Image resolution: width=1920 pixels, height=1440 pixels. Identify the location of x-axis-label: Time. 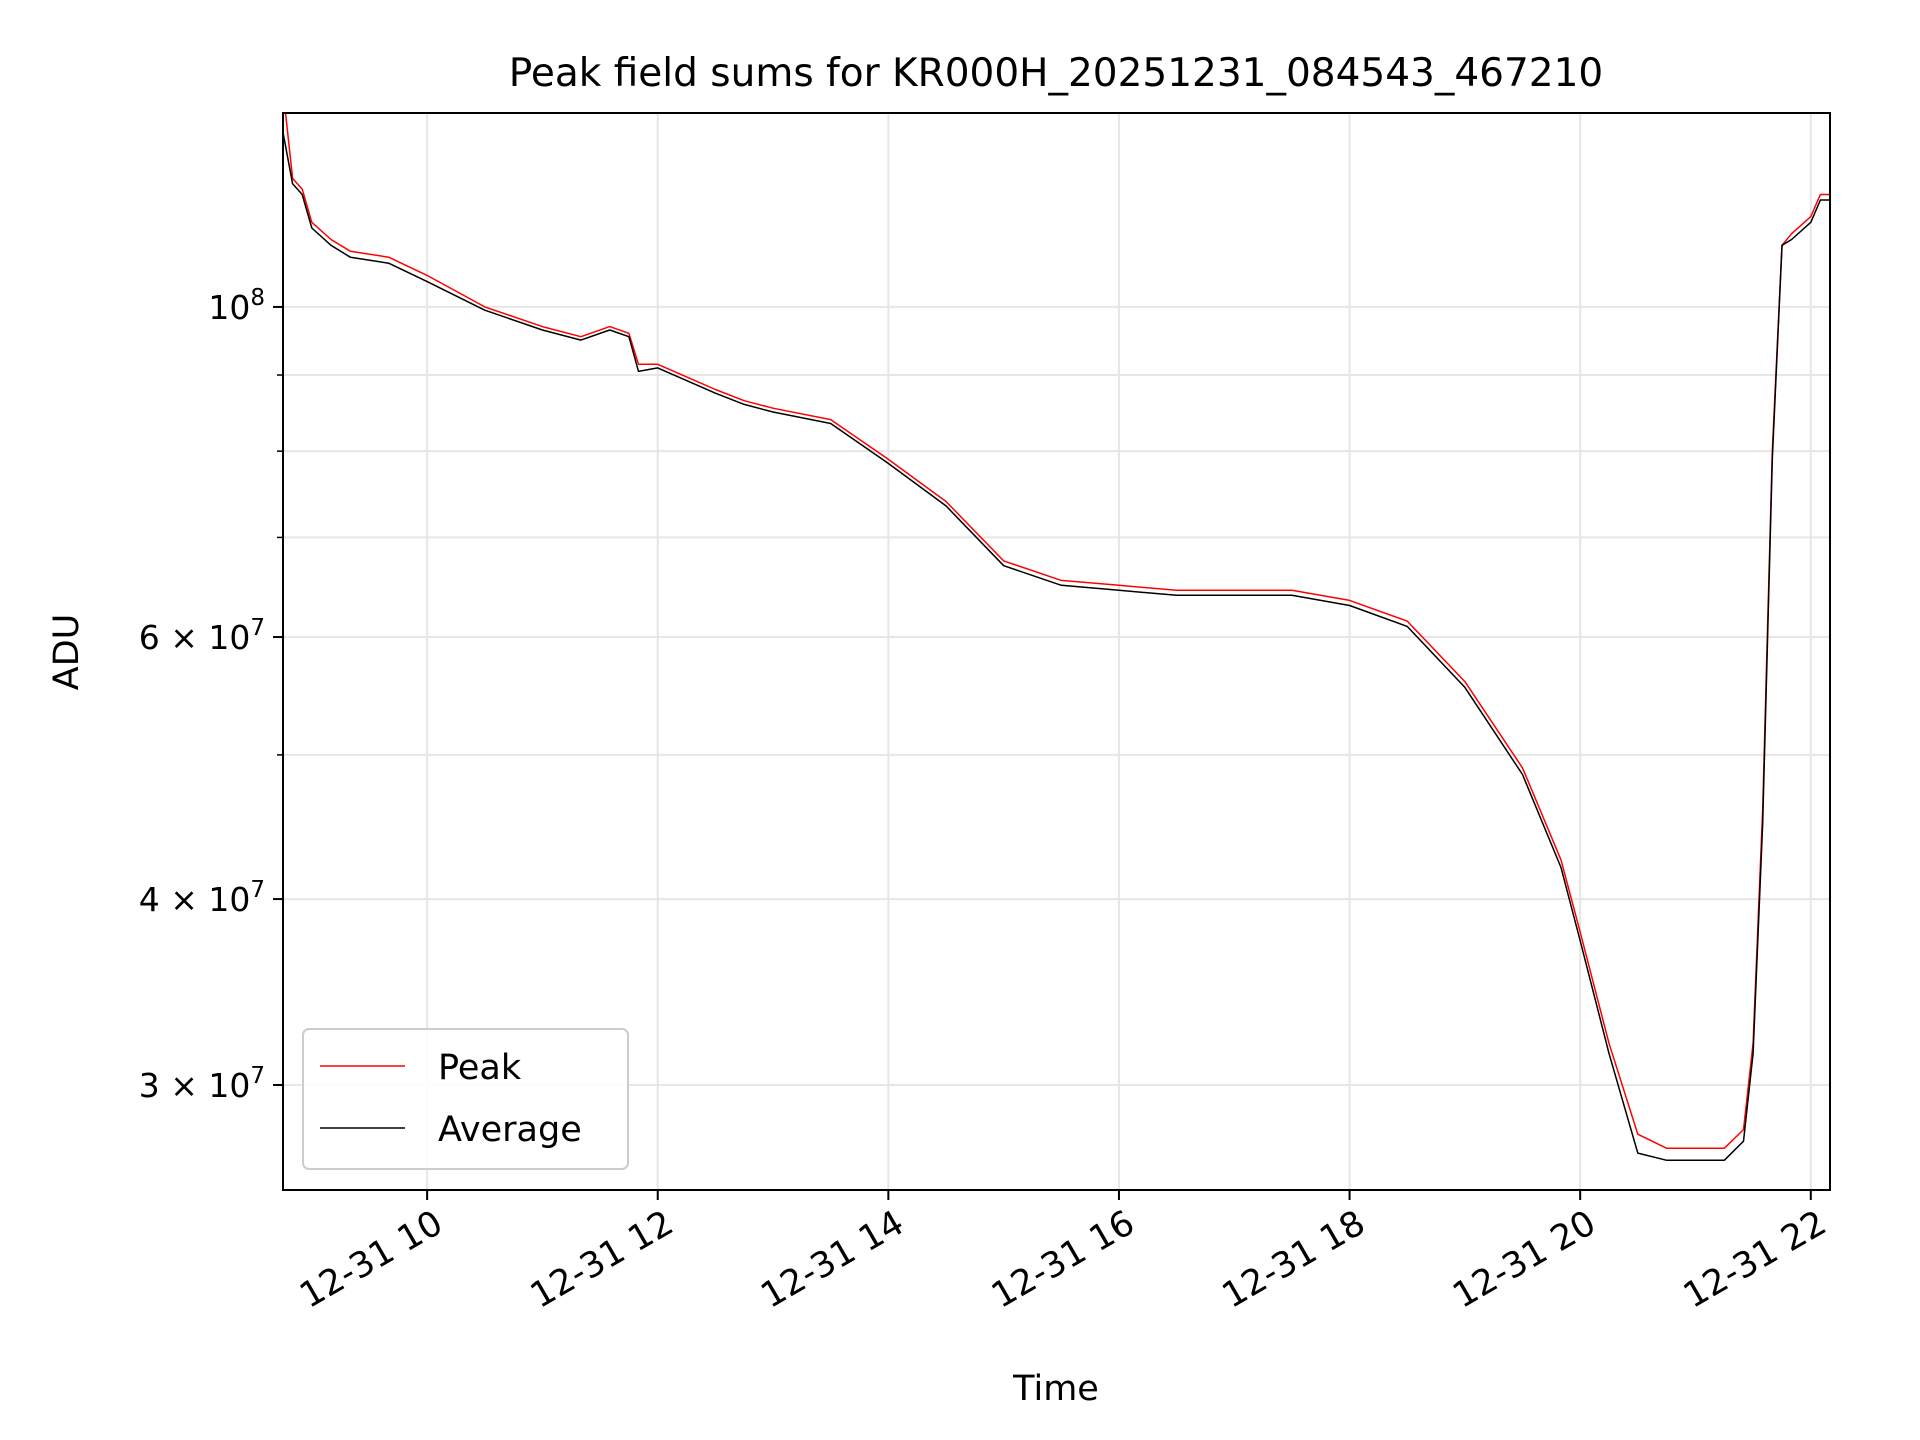
(1055, 1389).